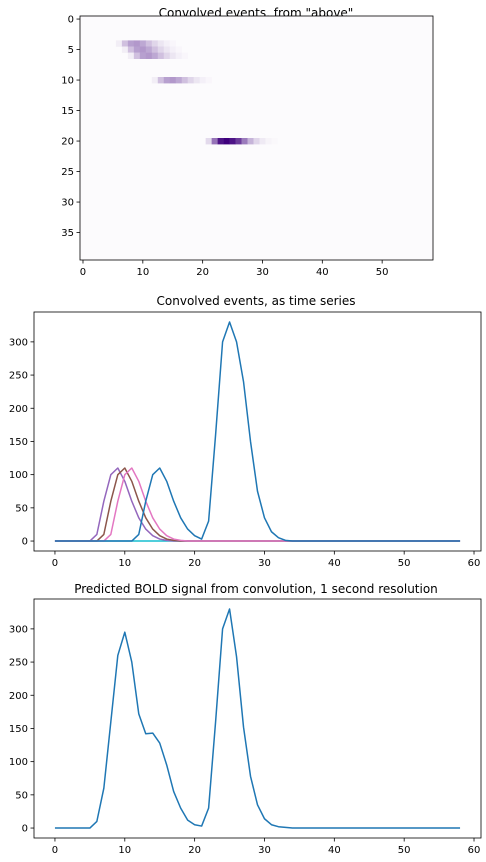 This screenshot has width=486, height=862. What do you see at coordinates (474, 850) in the screenshot?
I see `bold-x-tick-label: 60` at bounding box center [474, 850].